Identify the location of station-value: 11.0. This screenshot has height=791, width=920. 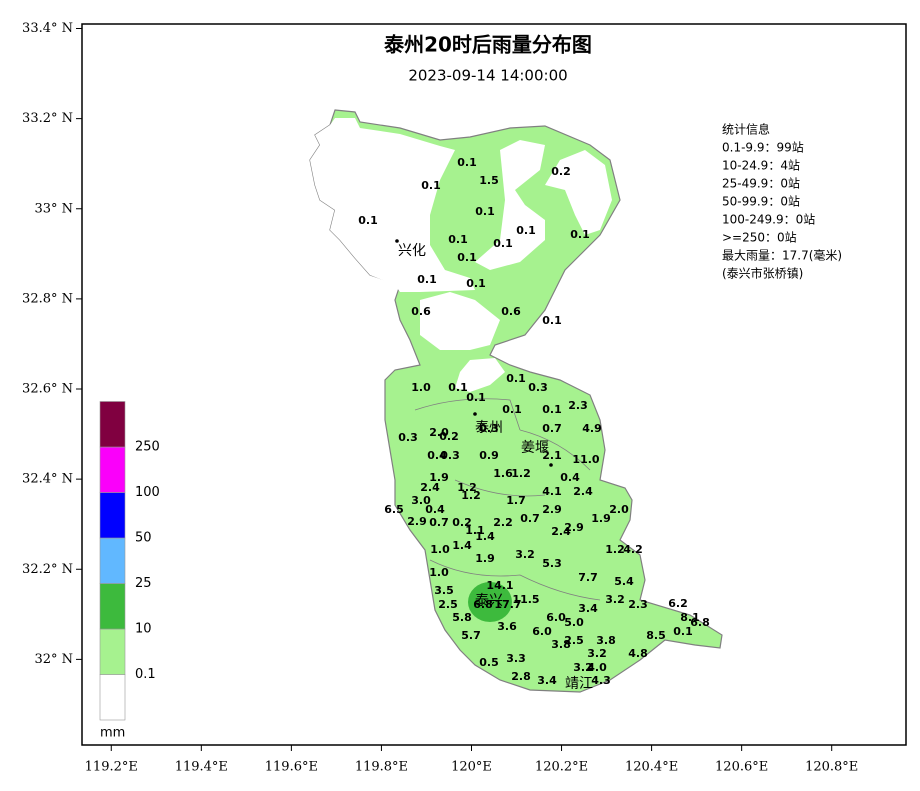
(585, 459).